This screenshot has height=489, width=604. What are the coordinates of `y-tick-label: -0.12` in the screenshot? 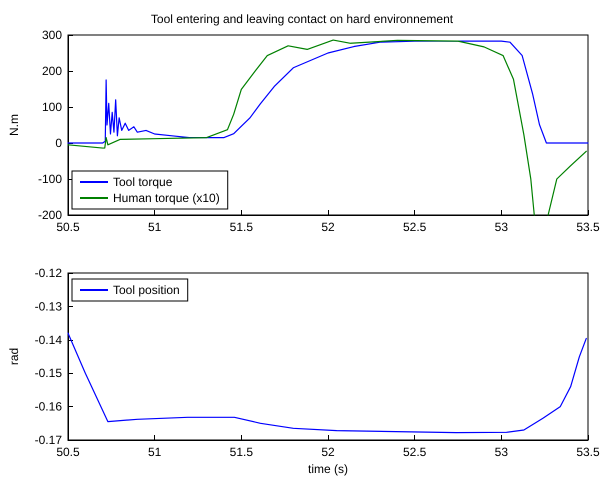 It's located at (48, 273).